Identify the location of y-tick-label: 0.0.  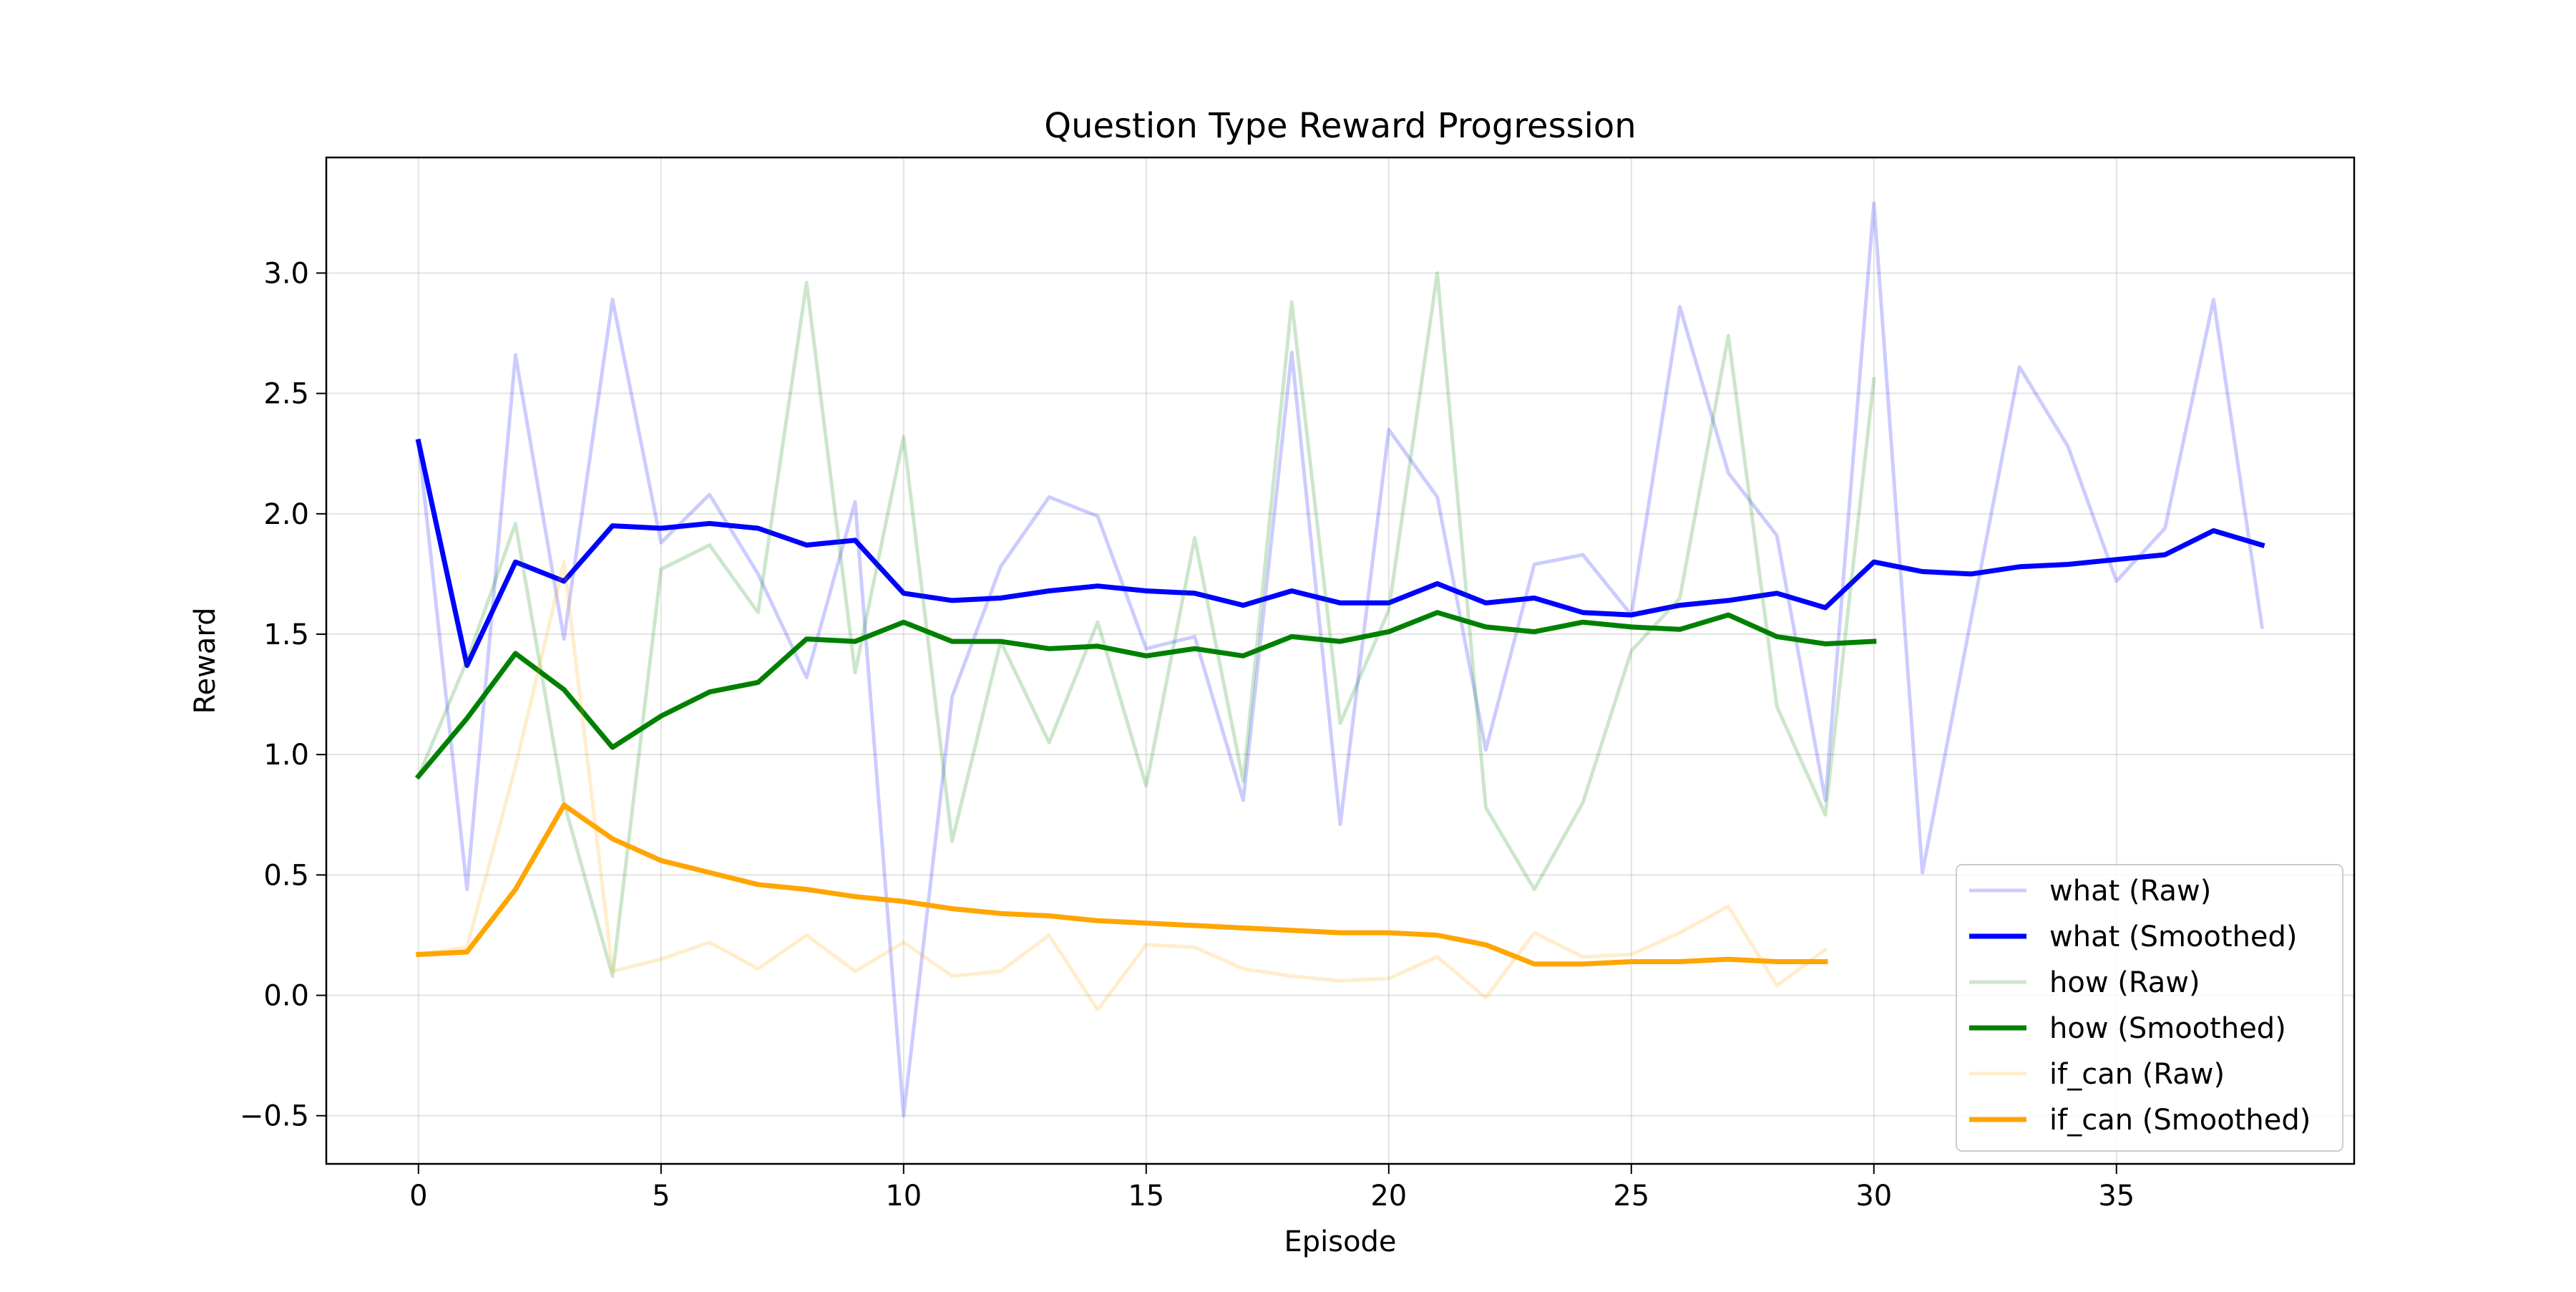
(286, 996).